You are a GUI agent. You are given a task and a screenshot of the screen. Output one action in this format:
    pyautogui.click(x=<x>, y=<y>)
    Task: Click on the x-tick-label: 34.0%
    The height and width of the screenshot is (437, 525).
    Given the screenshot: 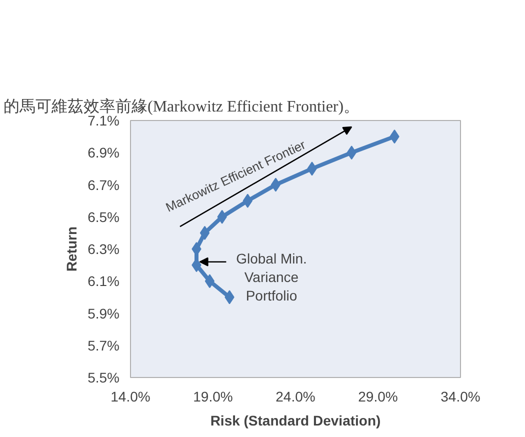 What is the action you would take?
    pyautogui.click(x=460, y=396)
    